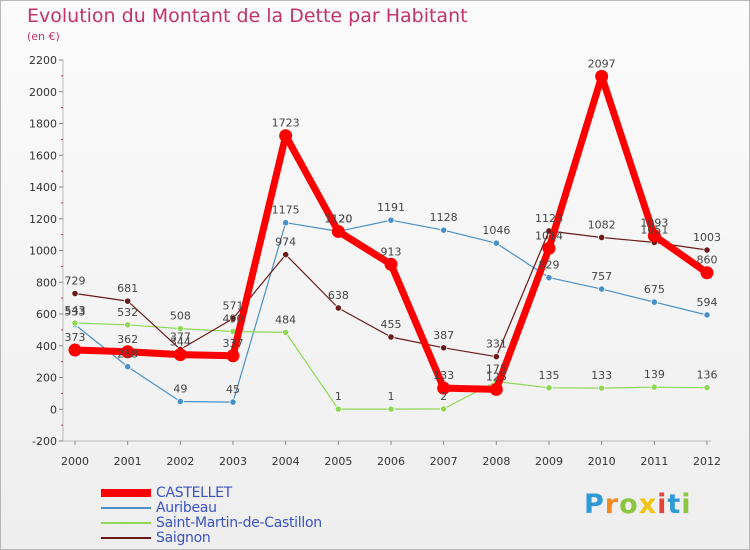 This screenshot has height=550, width=750. What do you see at coordinates (43, 60) in the screenshot?
I see `y-tick-label: 2200` at bounding box center [43, 60].